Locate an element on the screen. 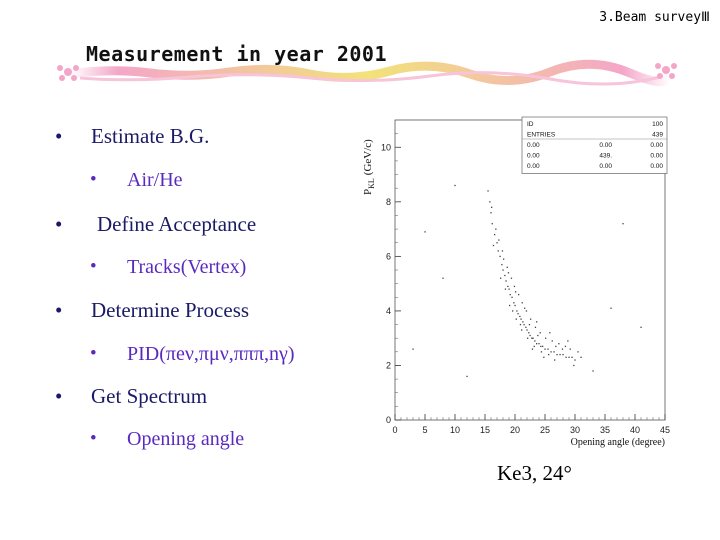 This screenshot has height=540, width=720. y-tick-label: 8 is located at coordinates (388, 202).